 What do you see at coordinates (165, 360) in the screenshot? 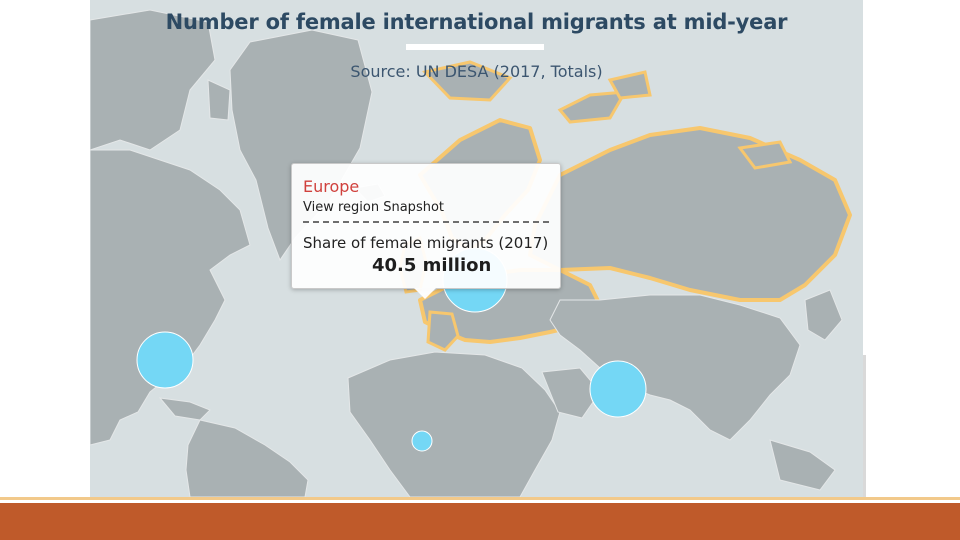
I see `bubble-northern-america` at bounding box center [165, 360].